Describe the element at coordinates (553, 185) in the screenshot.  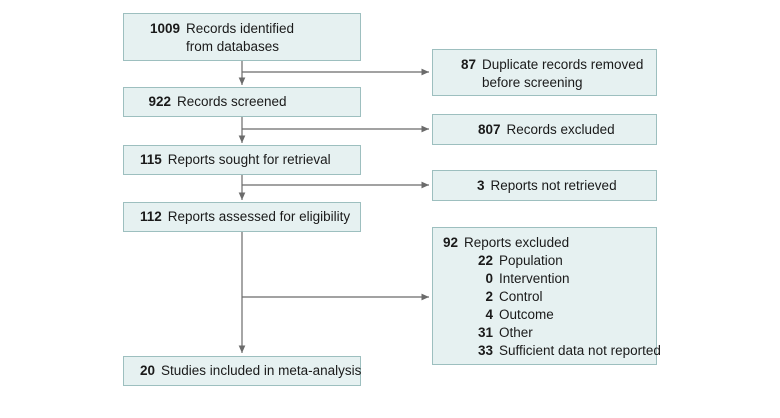
I see `not-retrieved-label: Reports not retrieved` at that location.